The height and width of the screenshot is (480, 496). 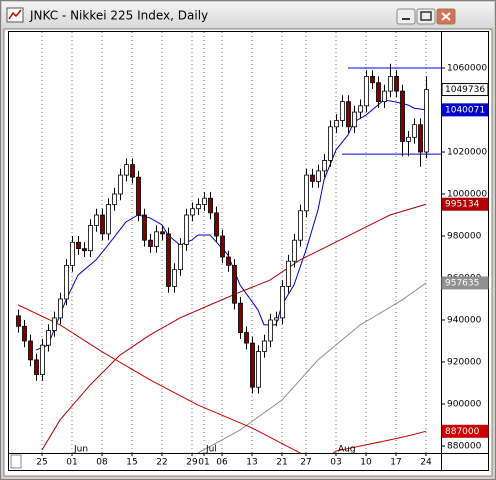 I want to click on x-tick-label: 27, so click(x=305, y=463).